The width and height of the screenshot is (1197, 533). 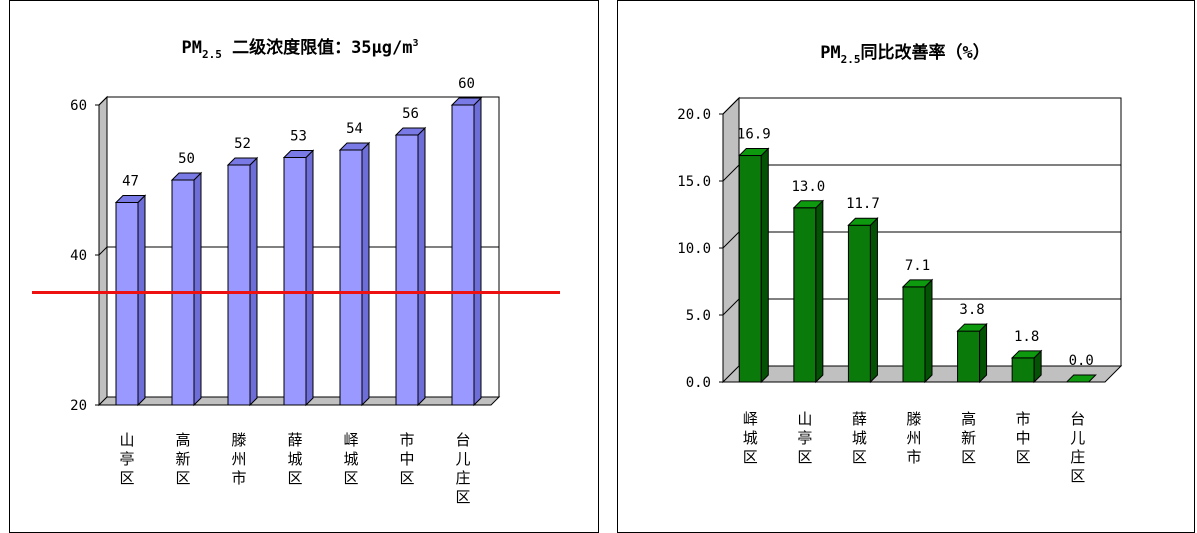 I want to click on category-label-char: 儿, so click(x=462, y=459).